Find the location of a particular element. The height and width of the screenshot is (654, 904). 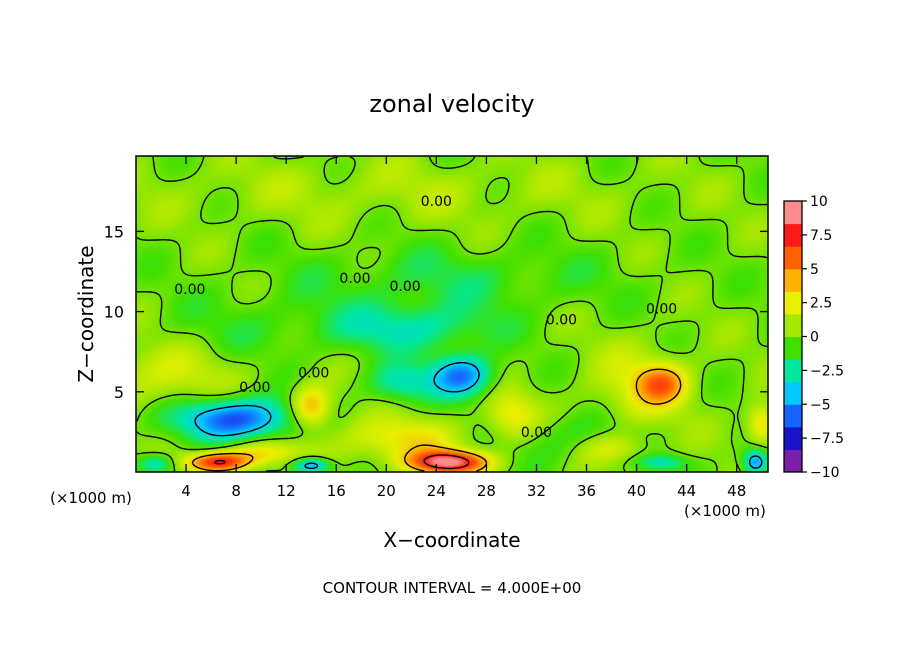

colorbar-tick-label: −10 is located at coordinates (825, 473).